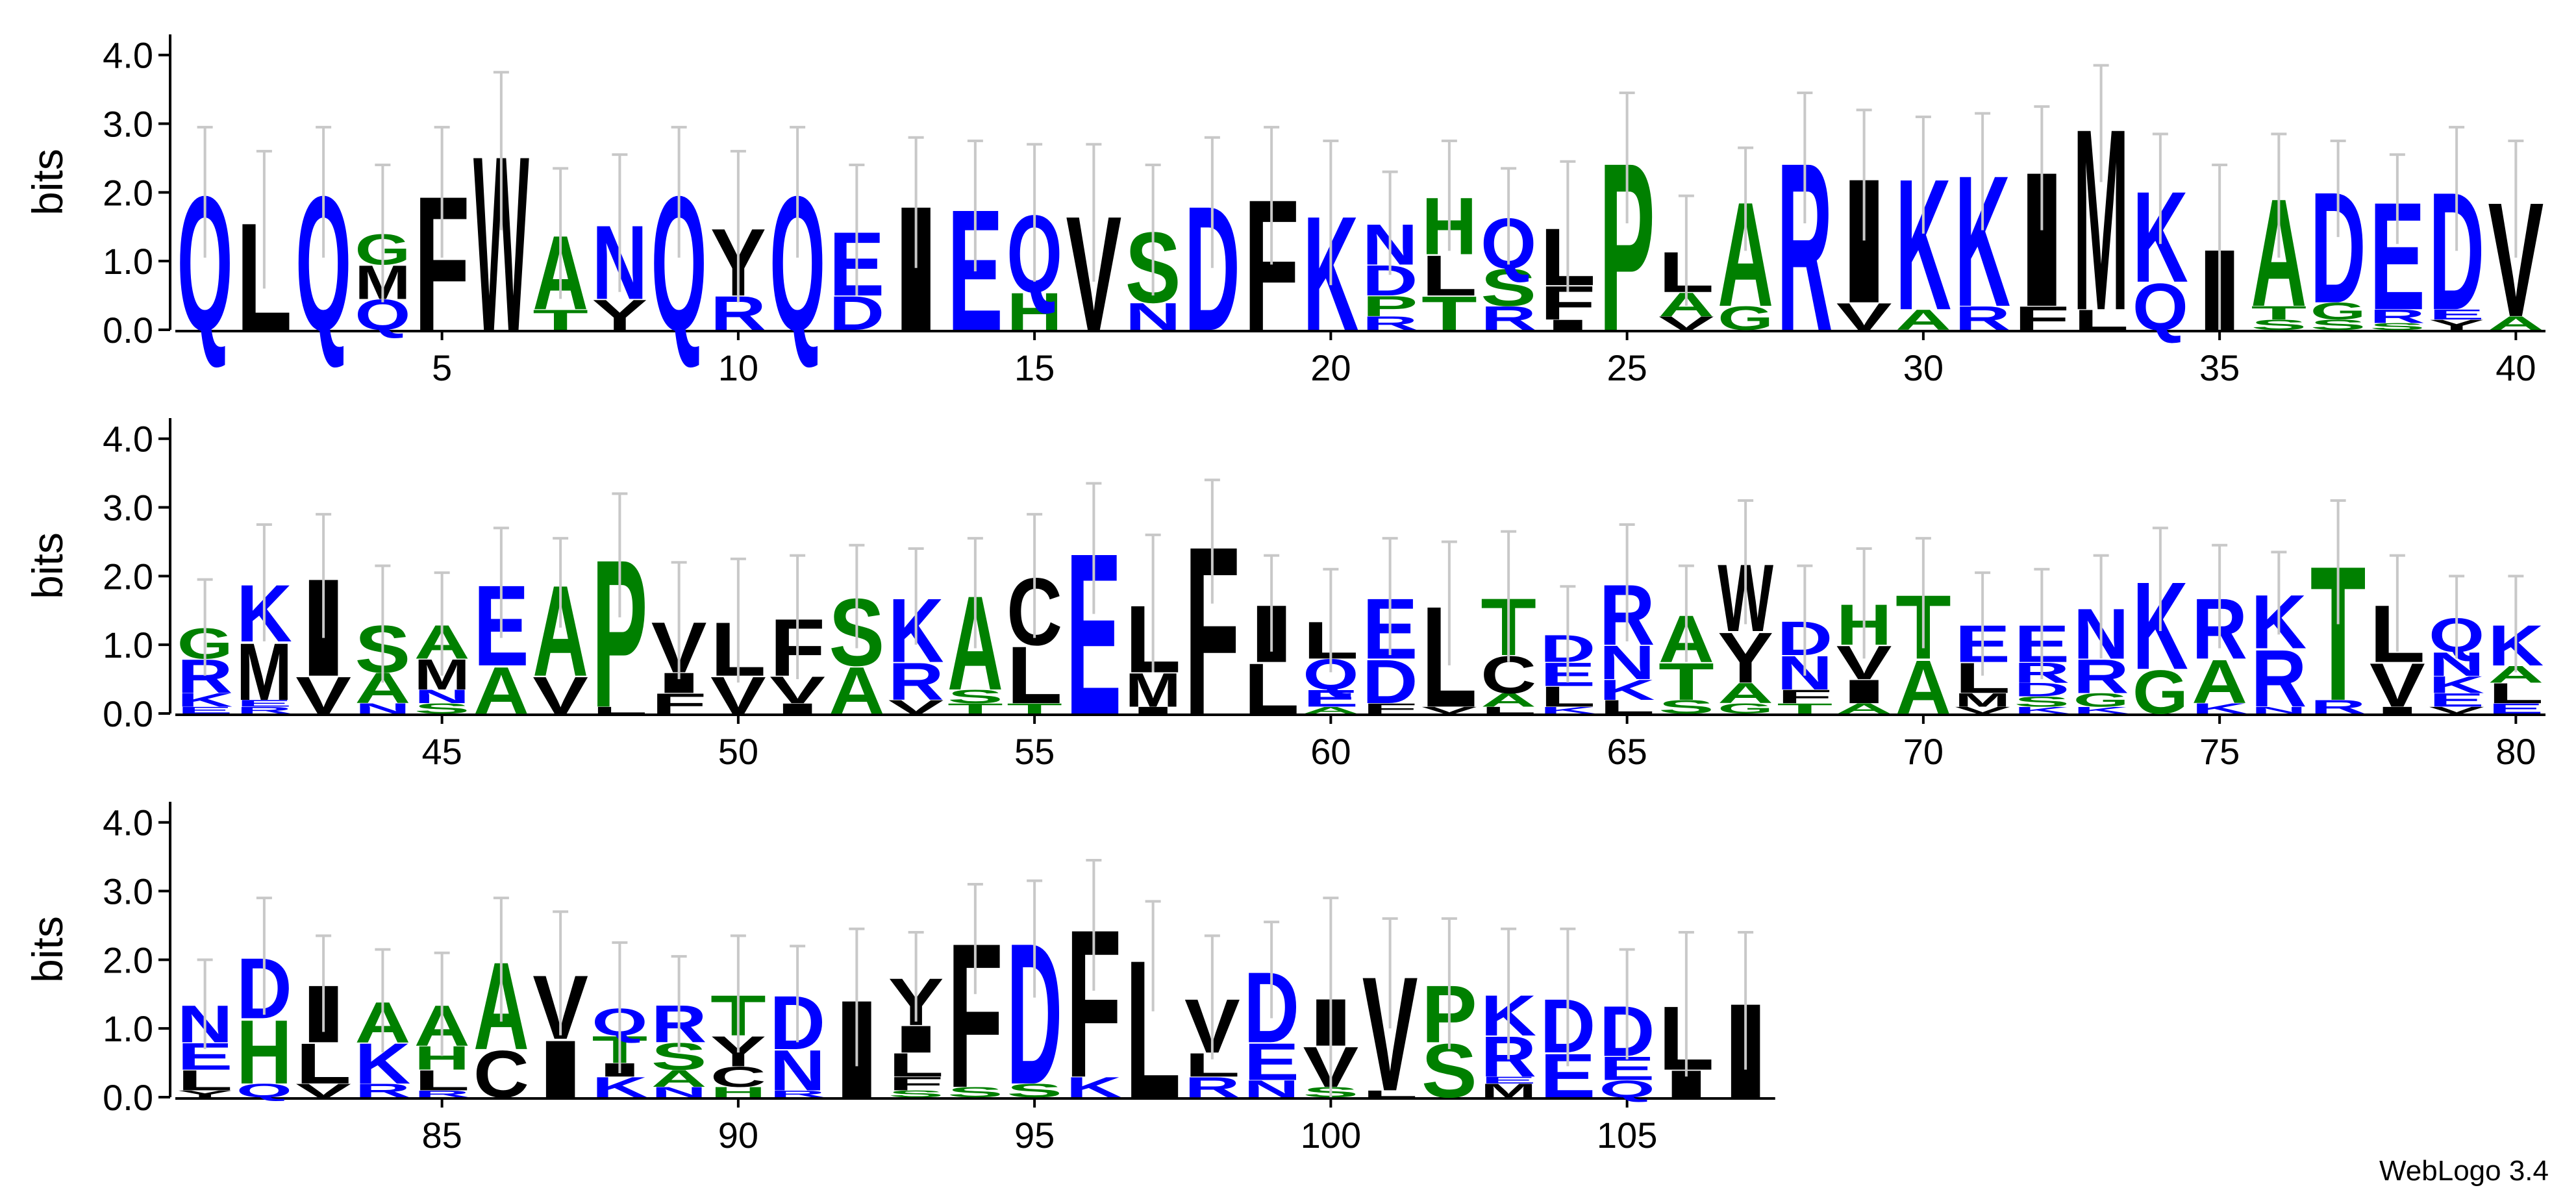 The width and height of the screenshot is (2576, 1190). I want to click on x-tick-label: 50, so click(738, 752).